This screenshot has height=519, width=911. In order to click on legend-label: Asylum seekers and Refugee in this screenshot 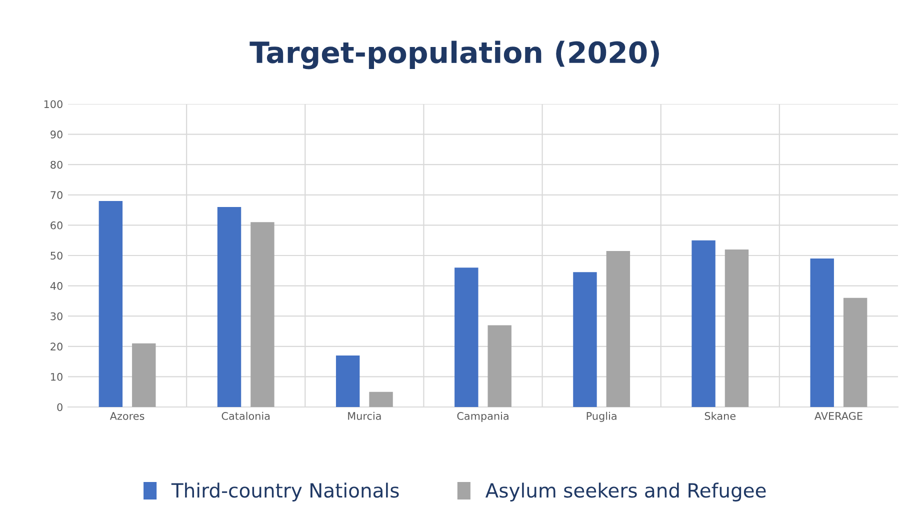, I will do `click(625, 492)`.